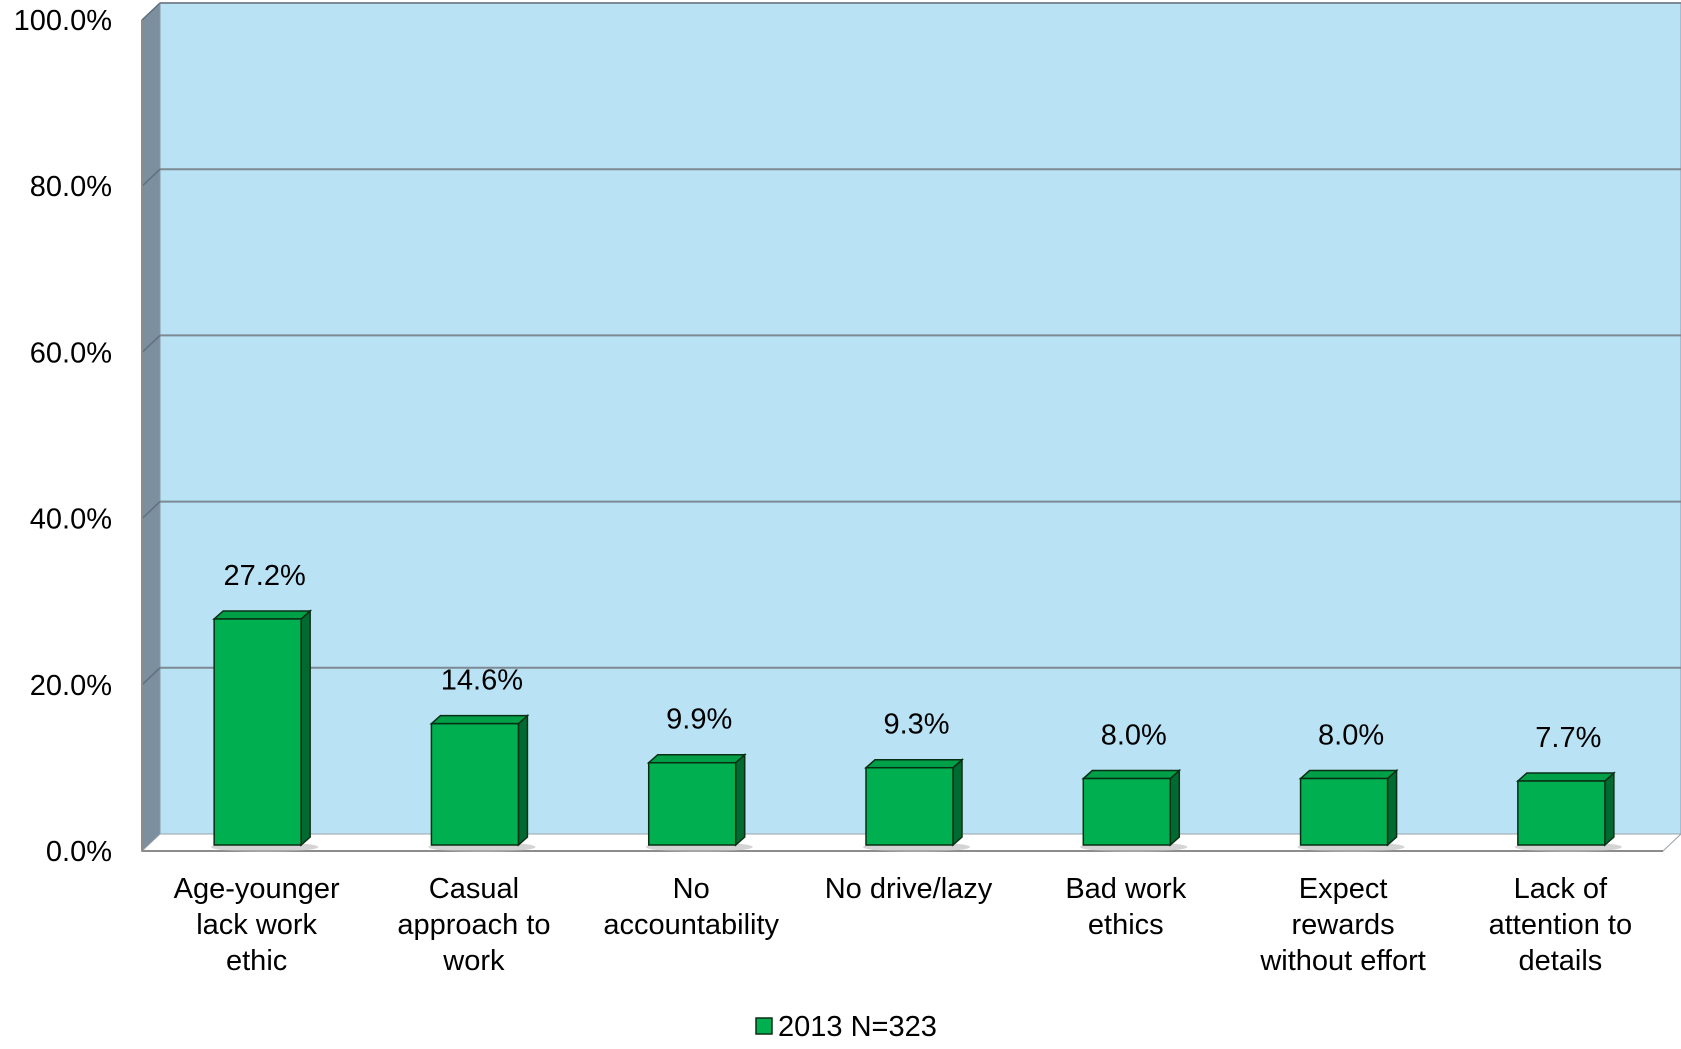 The width and height of the screenshot is (1681, 1049). What do you see at coordinates (1561, 925) in the screenshot?
I see `x-tick-label: Lack of attention to details` at bounding box center [1561, 925].